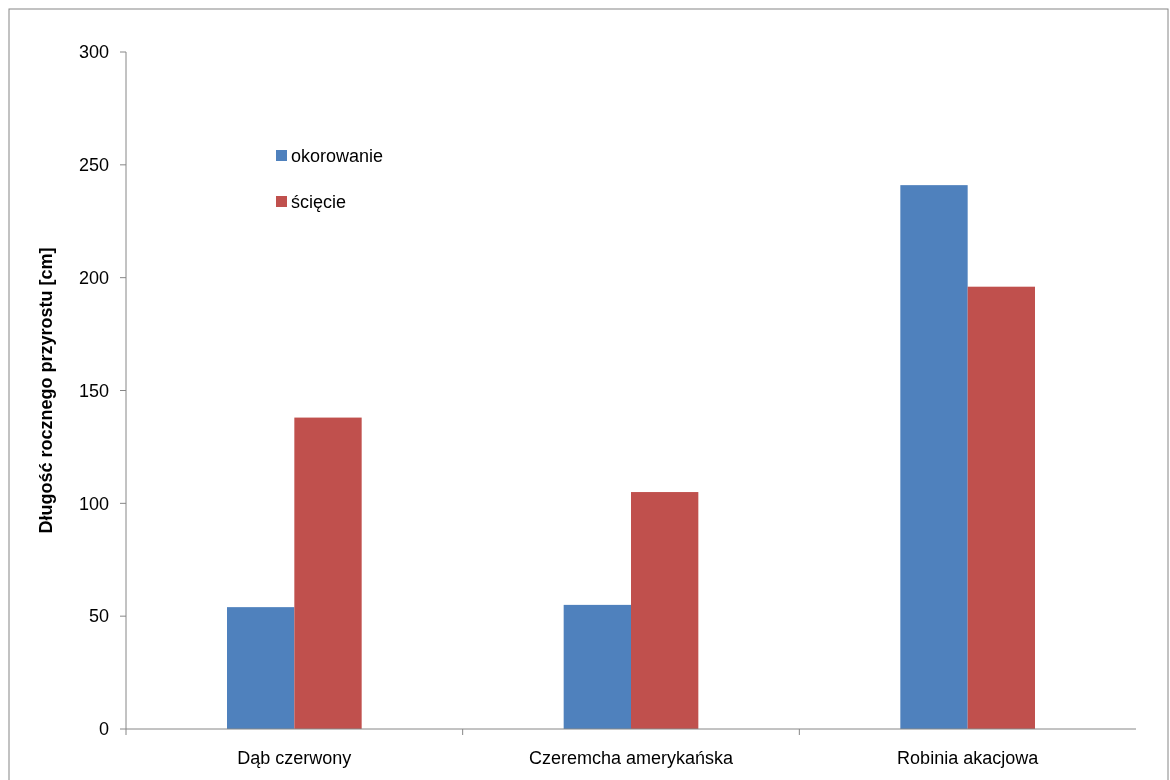 The image size is (1170, 780). Describe the element at coordinates (93, 503) in the screenshot. I see `y-tick-label: 100` at that location.